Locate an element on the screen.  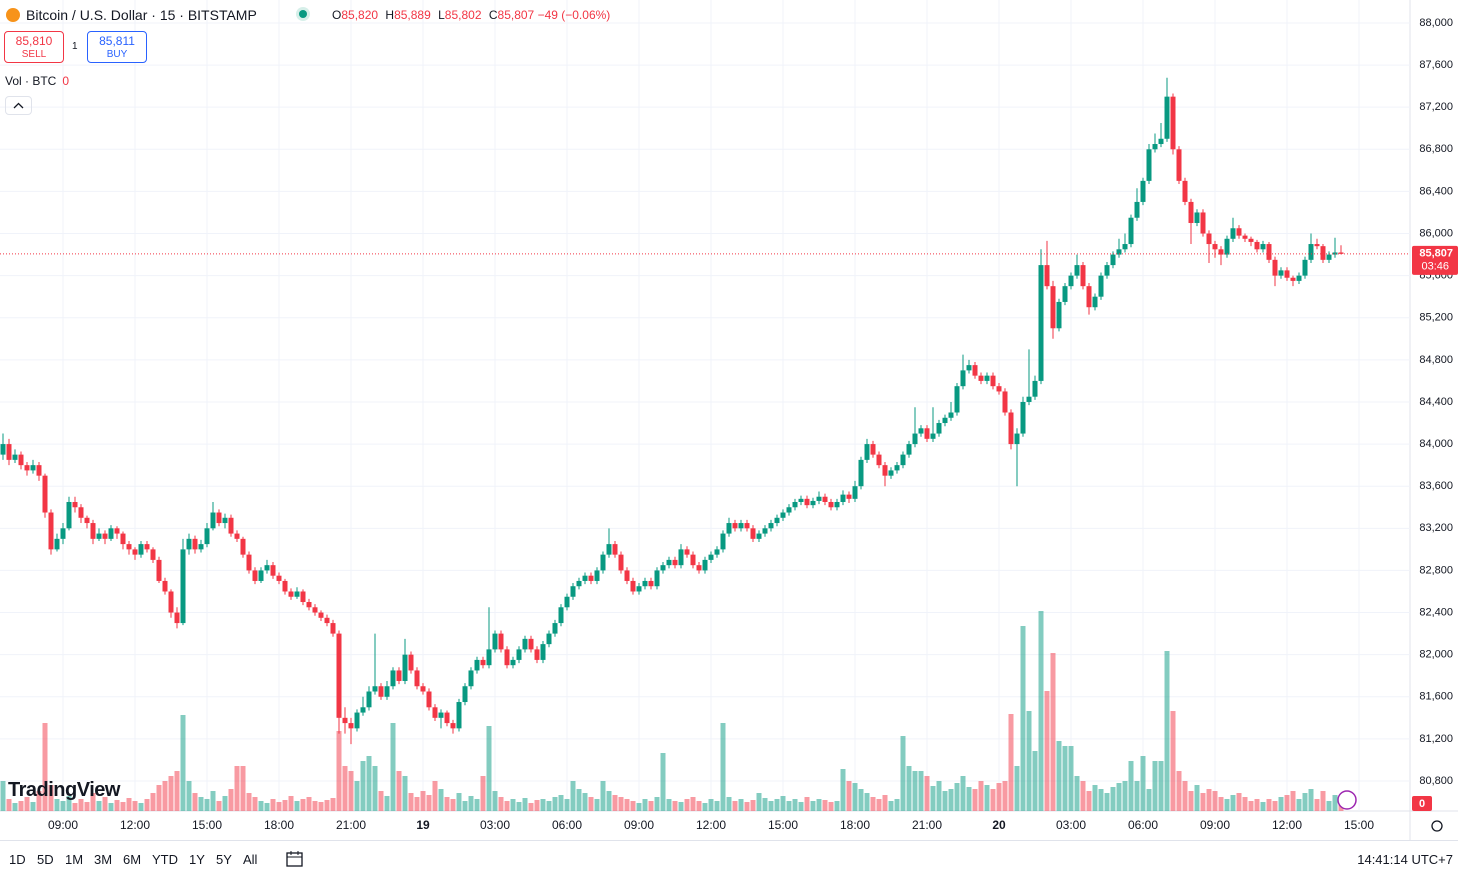
ohlc-key: H is located at coordinates (390, 15).